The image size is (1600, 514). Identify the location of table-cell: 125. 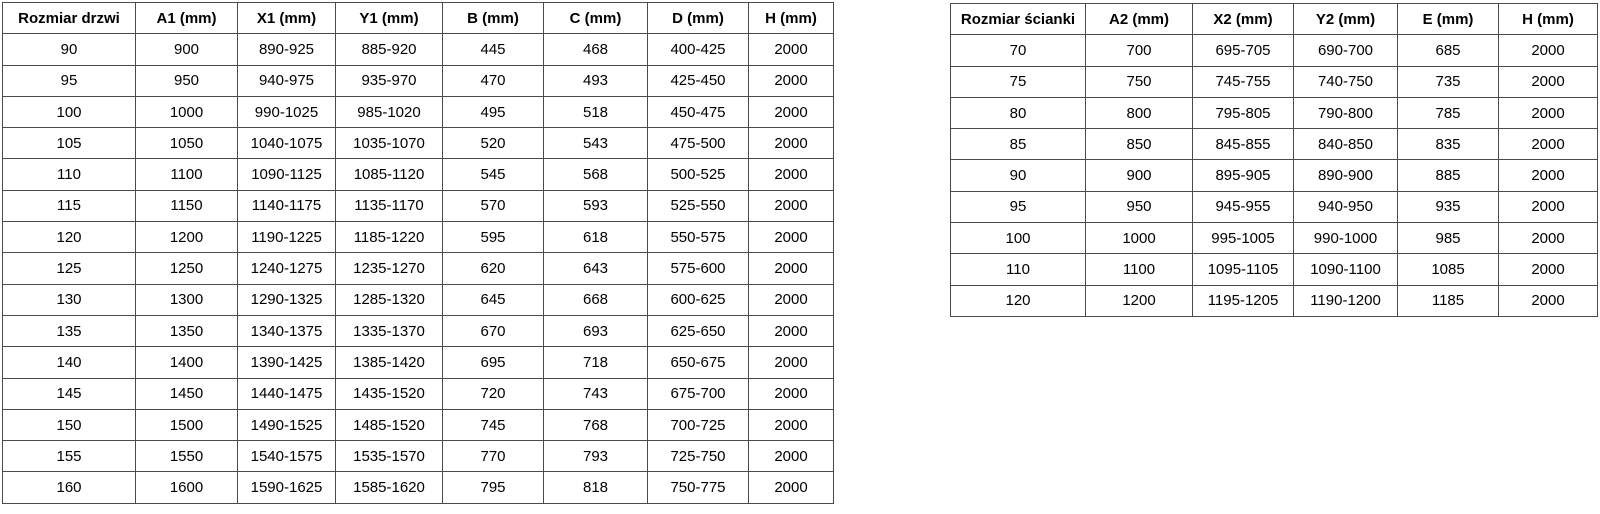
(69, 268).